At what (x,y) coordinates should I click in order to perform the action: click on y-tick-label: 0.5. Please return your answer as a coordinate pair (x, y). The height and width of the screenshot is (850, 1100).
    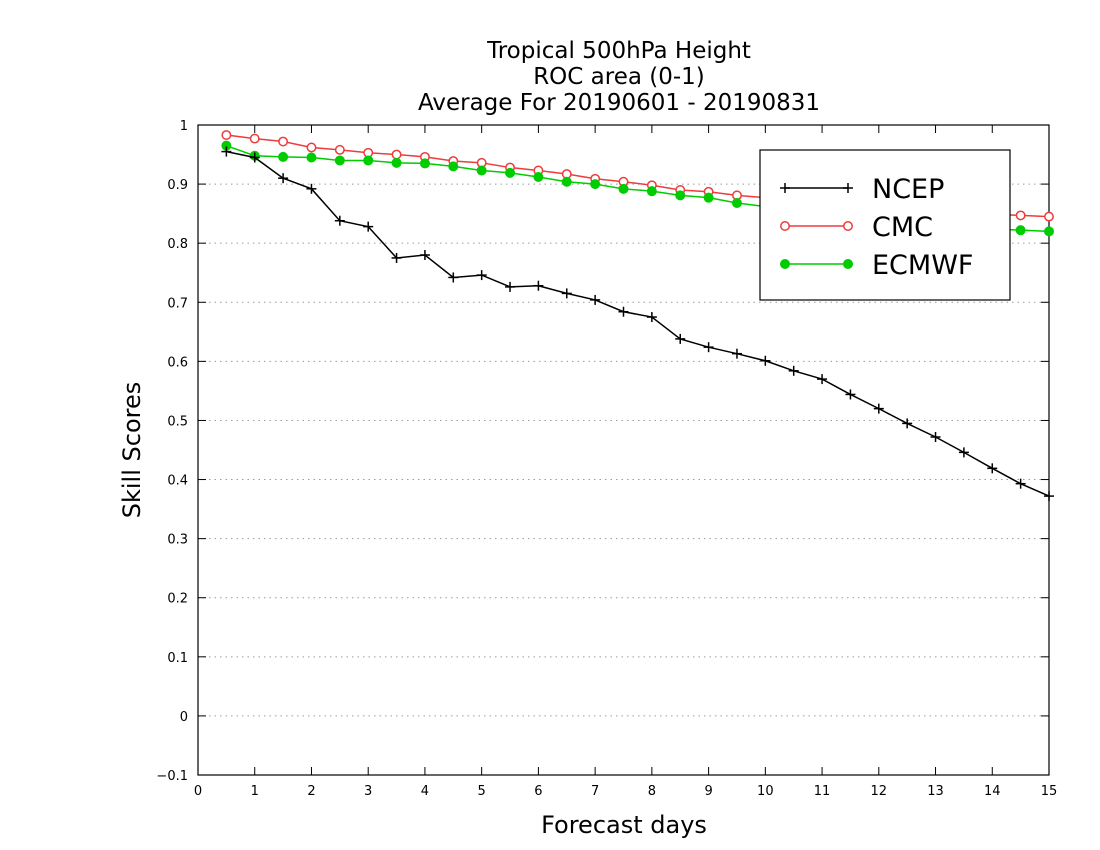
    Looking at the image, I should click on (177, 421).